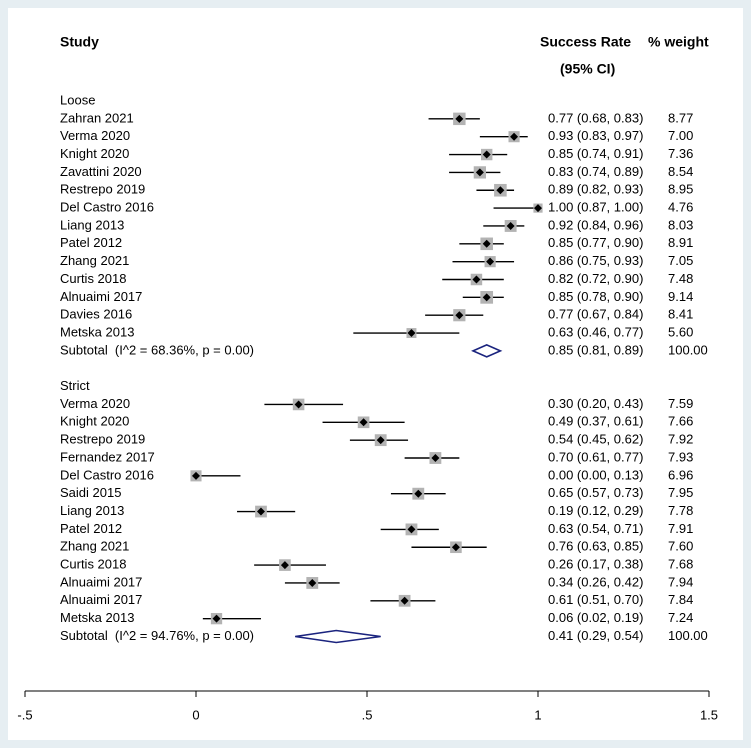  I want to click on ci-label: 0.86 (0.75, 0.93), so click(595, 260).